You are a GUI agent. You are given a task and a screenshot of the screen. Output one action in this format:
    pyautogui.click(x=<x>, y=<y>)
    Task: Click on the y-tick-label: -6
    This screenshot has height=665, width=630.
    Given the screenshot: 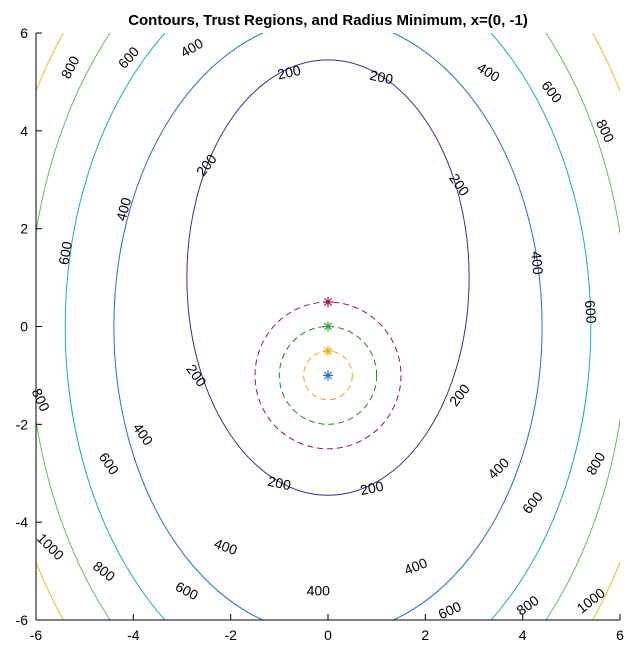 What is the action you would take?
    pyautogui.click(x=22, y=620)
    